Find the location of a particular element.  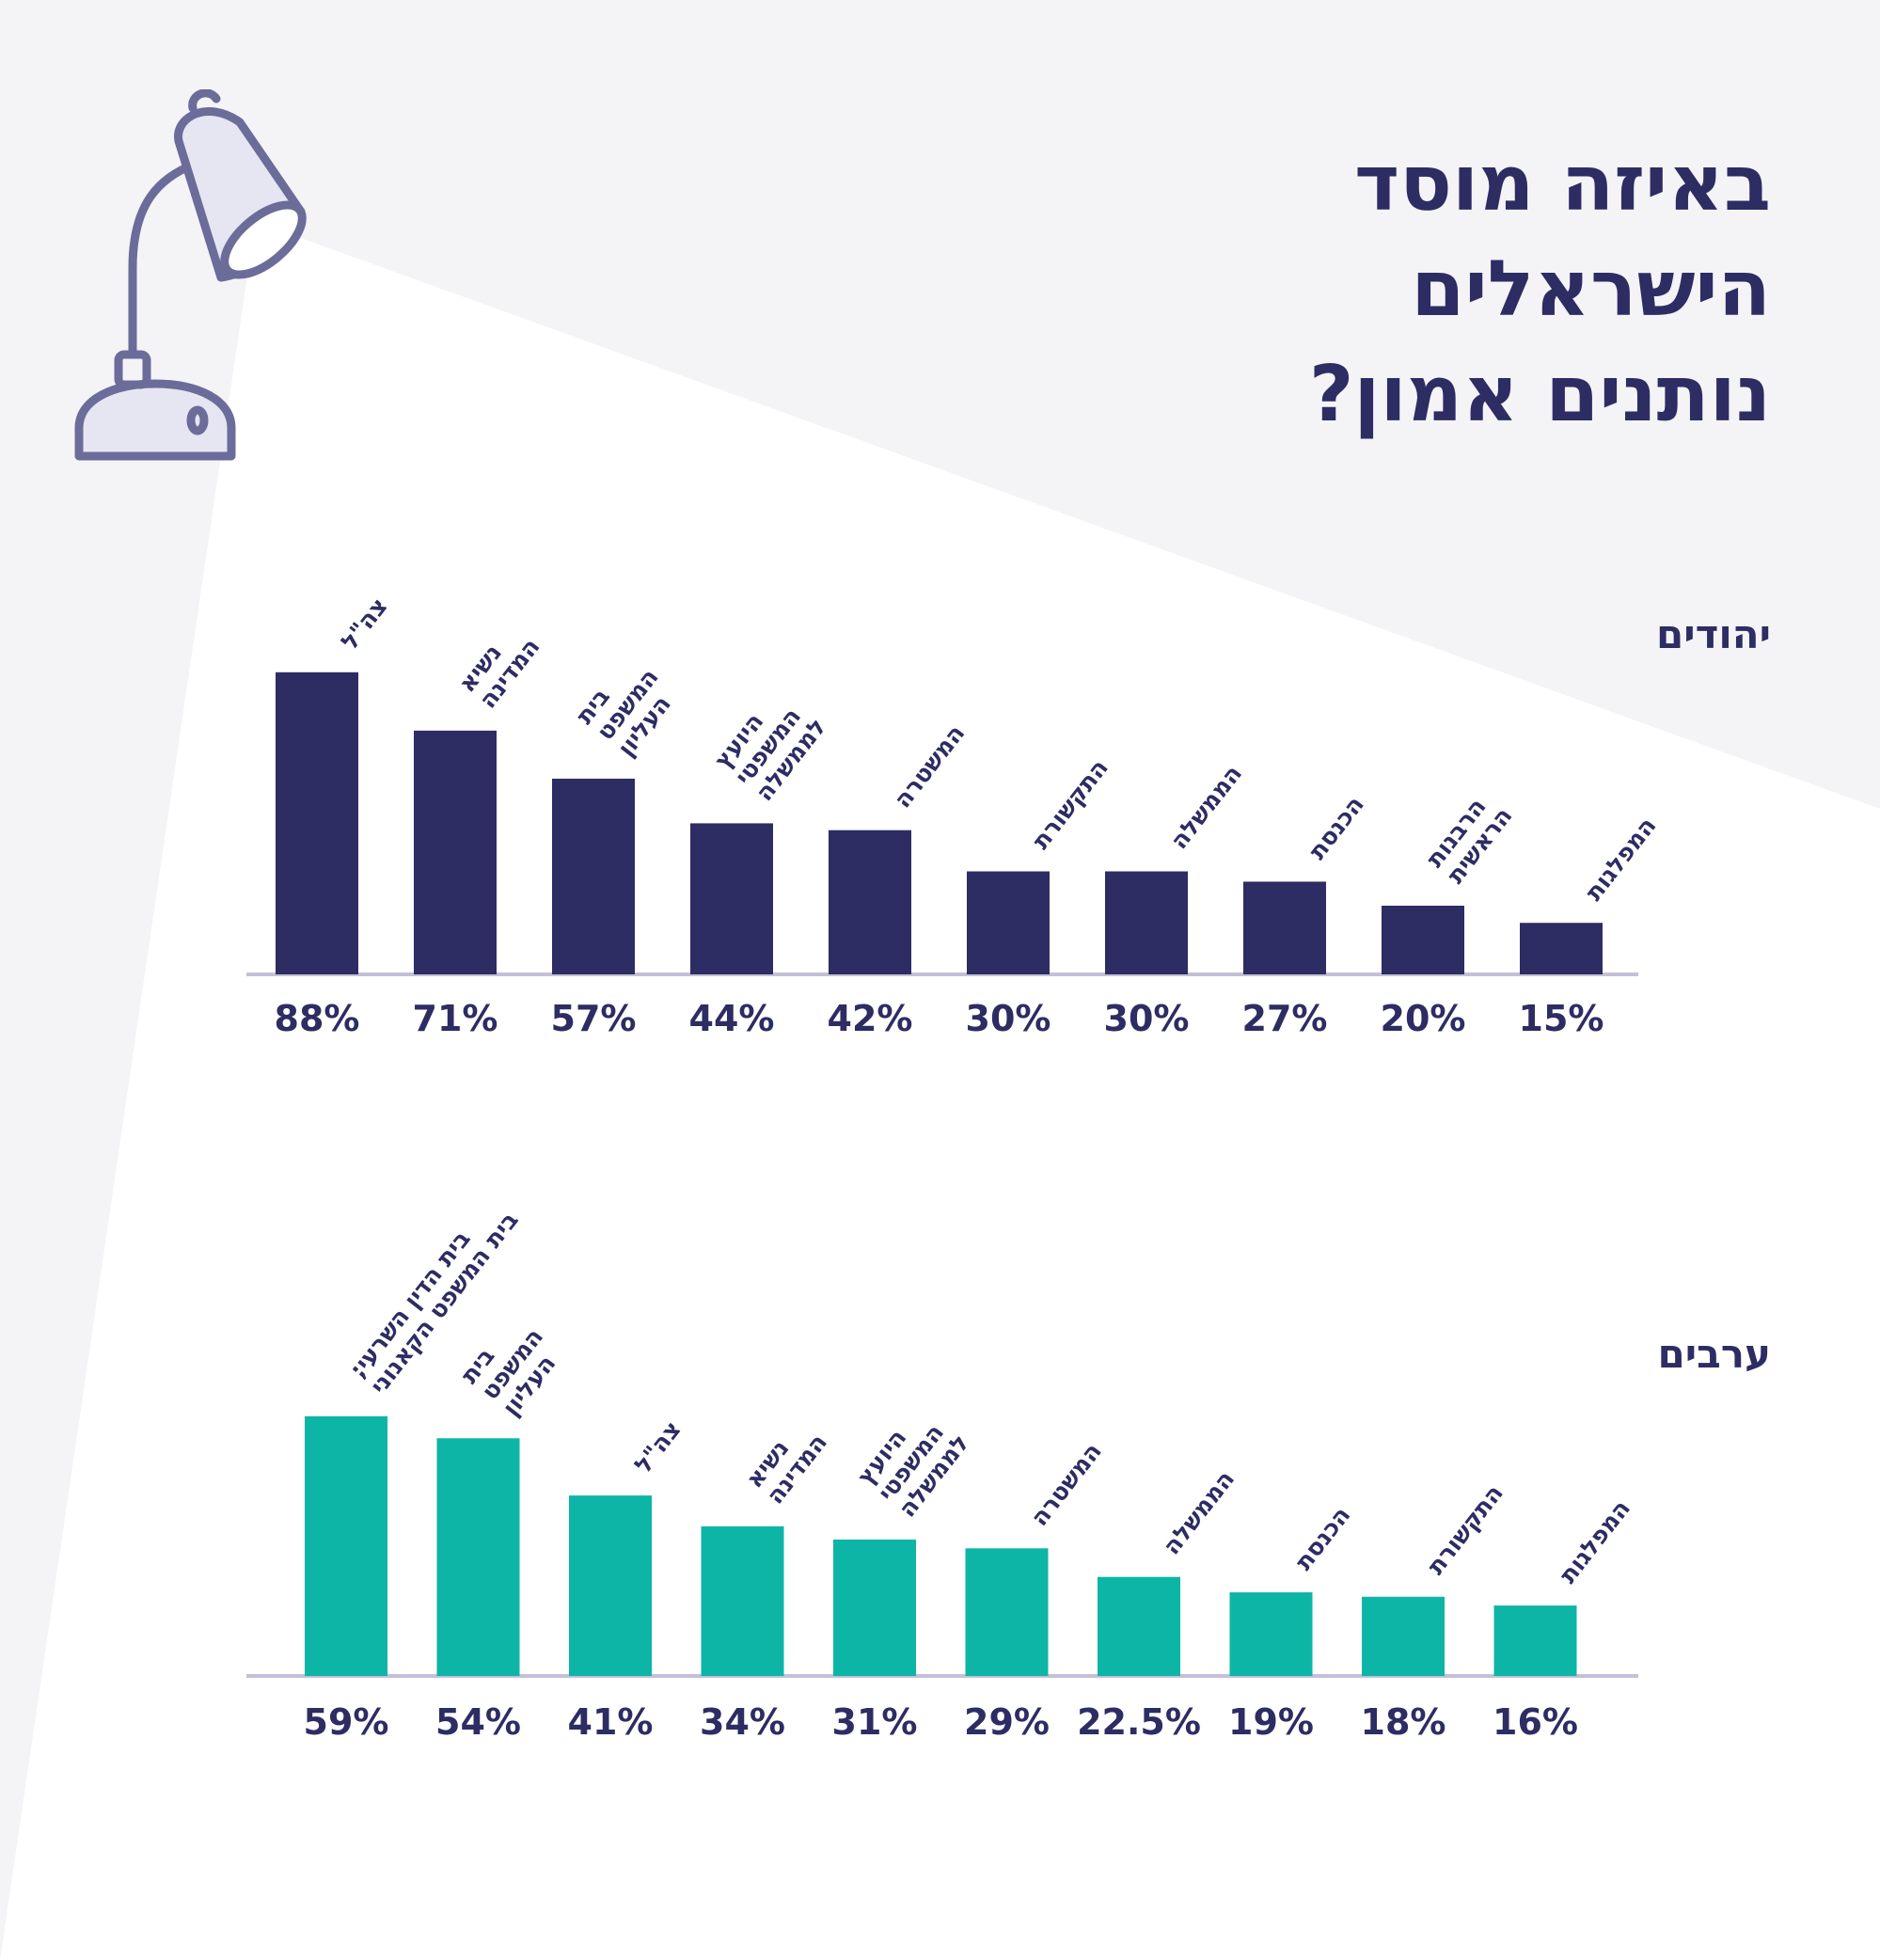

title-line: הישראלים is located at coordinates (1591, 289).